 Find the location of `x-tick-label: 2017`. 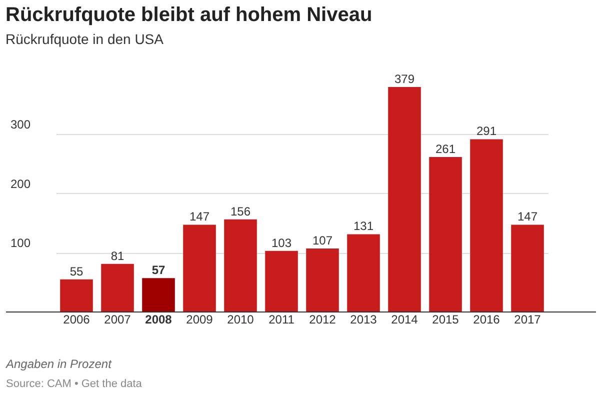

x-tick-label: 2017 is located at coordinates (528, 319).